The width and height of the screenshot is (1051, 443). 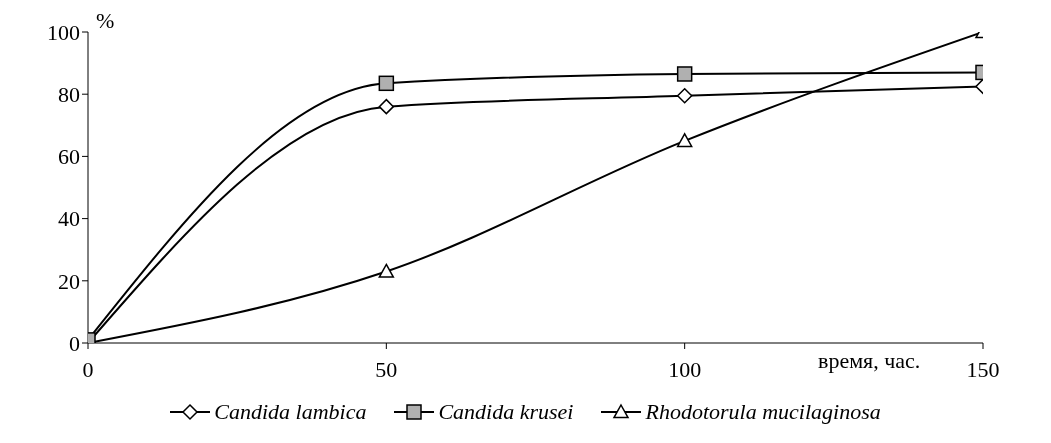 What do you see at coordinates (506, 412) in the screenshot?
I see `legend-label: Candida krusei` at bounding box center [506, 412].